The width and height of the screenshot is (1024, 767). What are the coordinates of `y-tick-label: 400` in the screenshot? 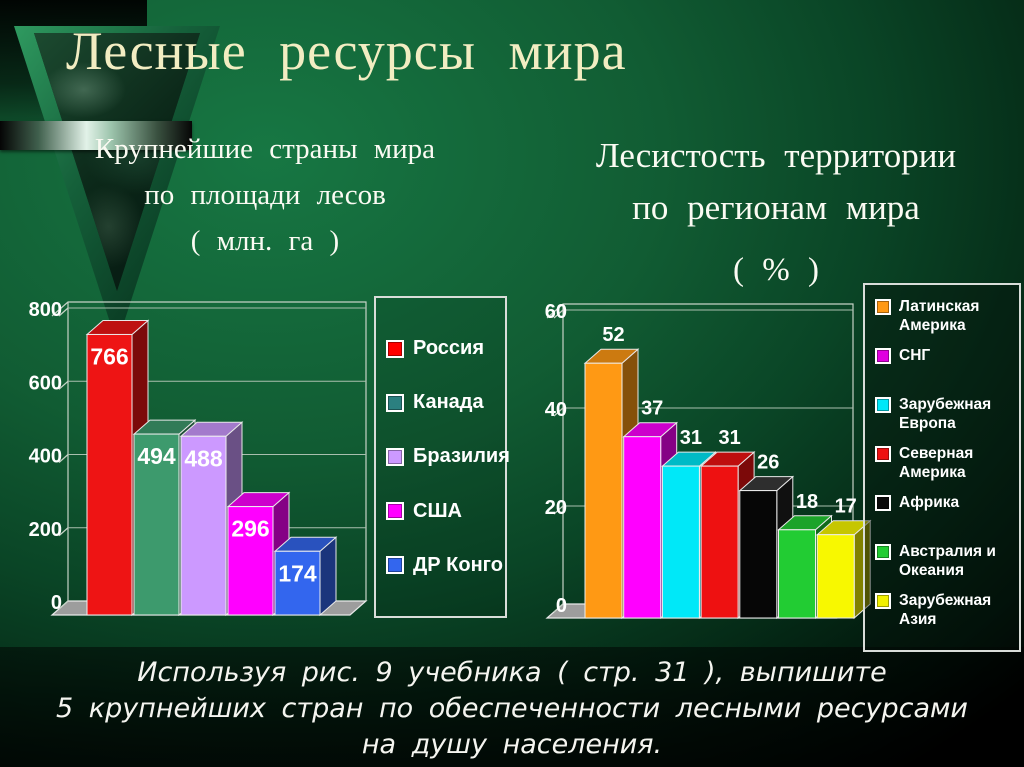 It's located at (45, 457).